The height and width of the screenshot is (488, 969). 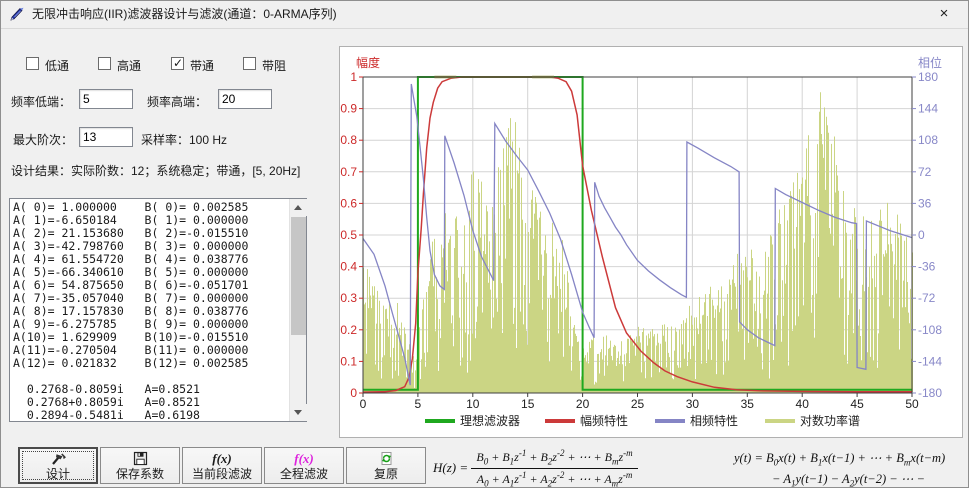 I want to click on checkbox-box-highpass, so click(x=104, y=63).